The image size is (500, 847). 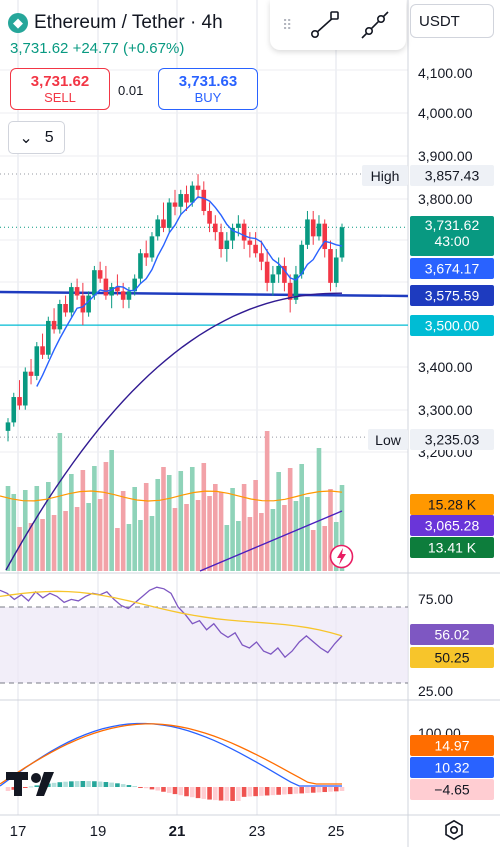 I want to click on low-price-label: 3,235.03, so click(x=452, y=440).